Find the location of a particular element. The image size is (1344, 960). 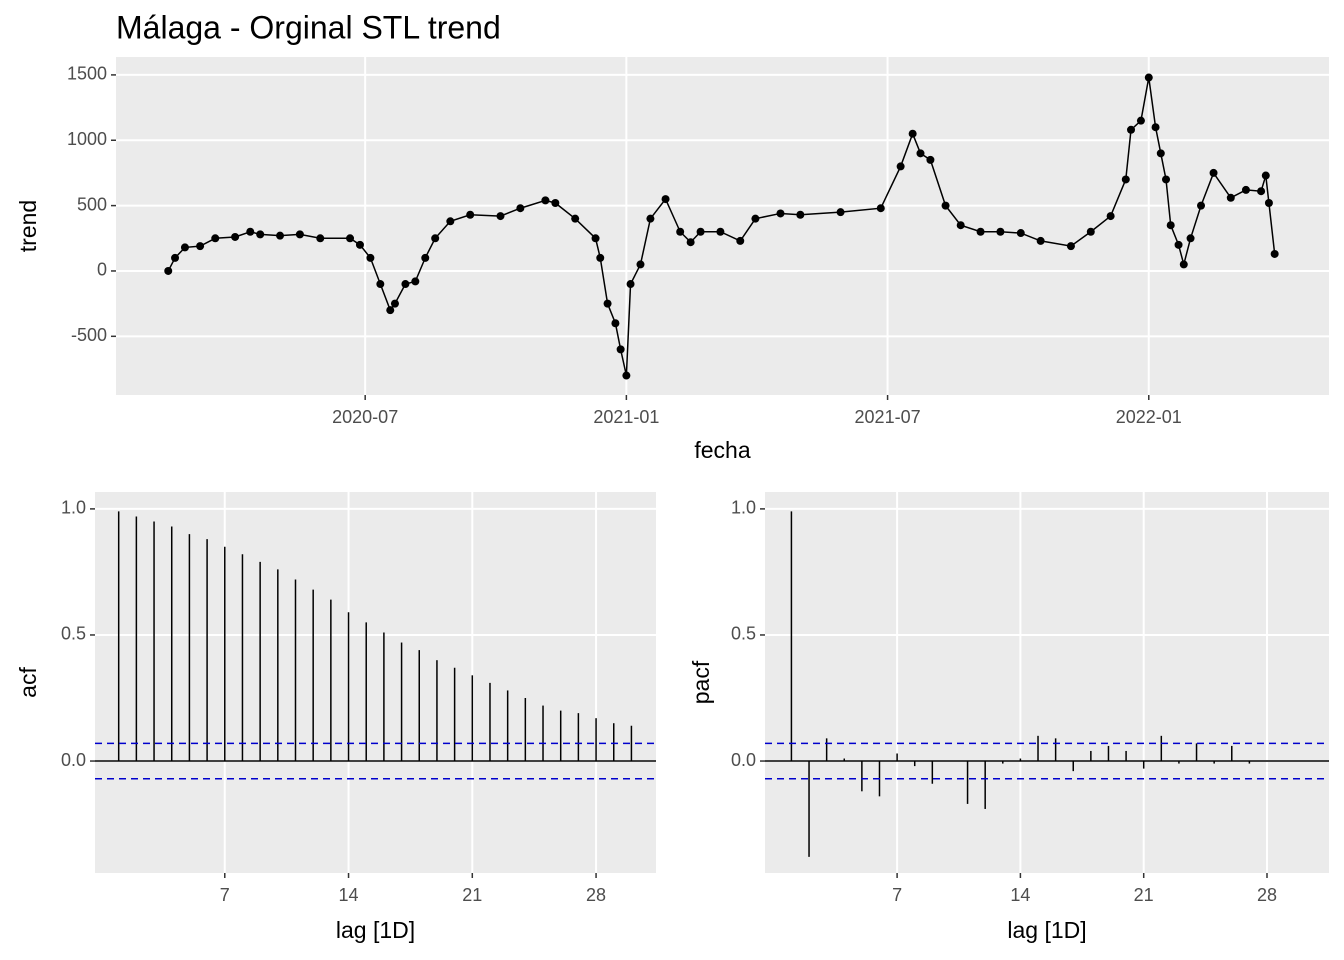

x-tick-label: 2022-01 is located at coordinates (1149, 417).